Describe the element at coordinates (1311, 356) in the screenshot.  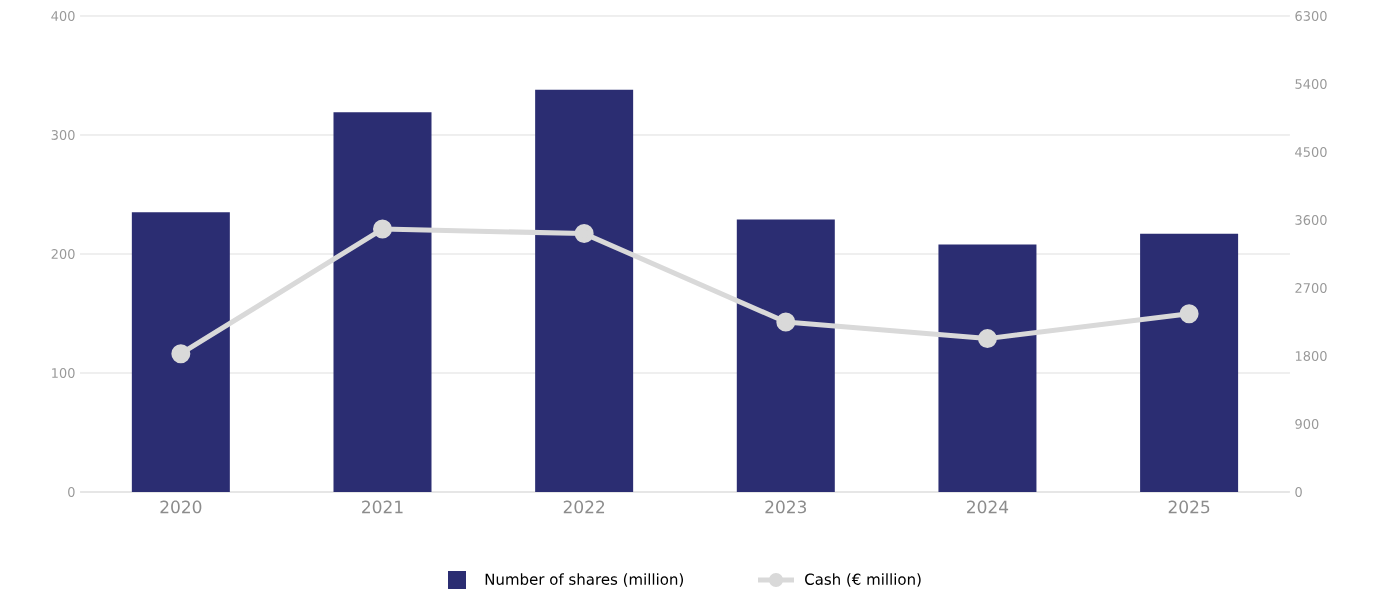
I see `y2-tick-label: 1800` at that location.